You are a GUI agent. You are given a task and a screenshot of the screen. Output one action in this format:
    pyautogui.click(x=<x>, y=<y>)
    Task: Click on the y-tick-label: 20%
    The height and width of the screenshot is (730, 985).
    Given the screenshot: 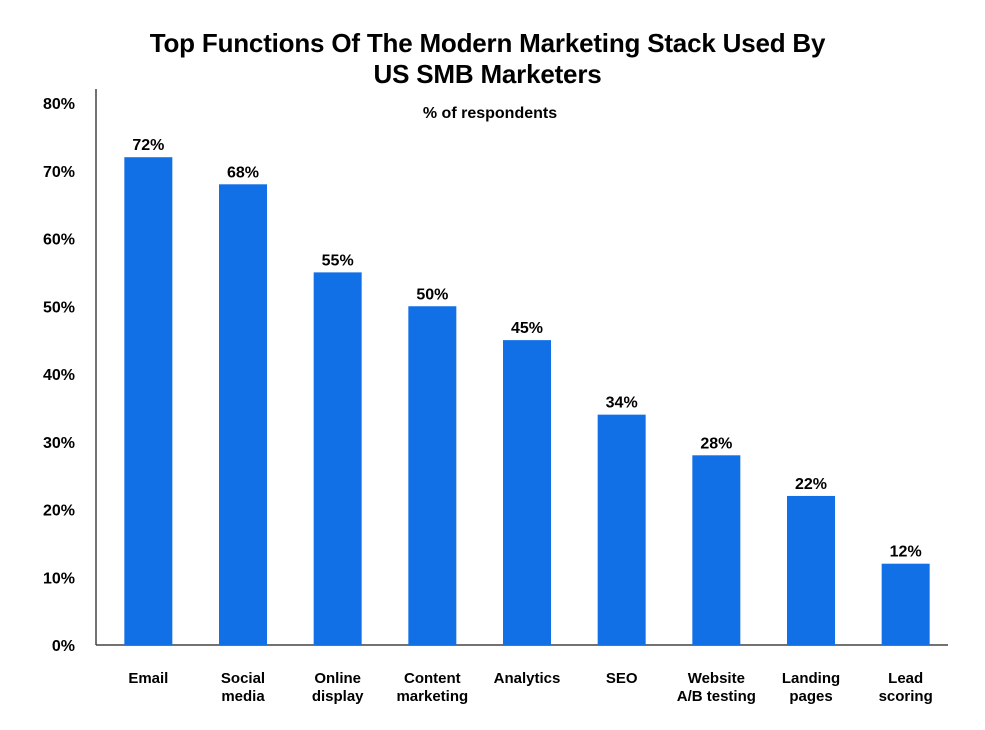 What is the action you would take?
    pyautogui.click(x=59, y=511)
    